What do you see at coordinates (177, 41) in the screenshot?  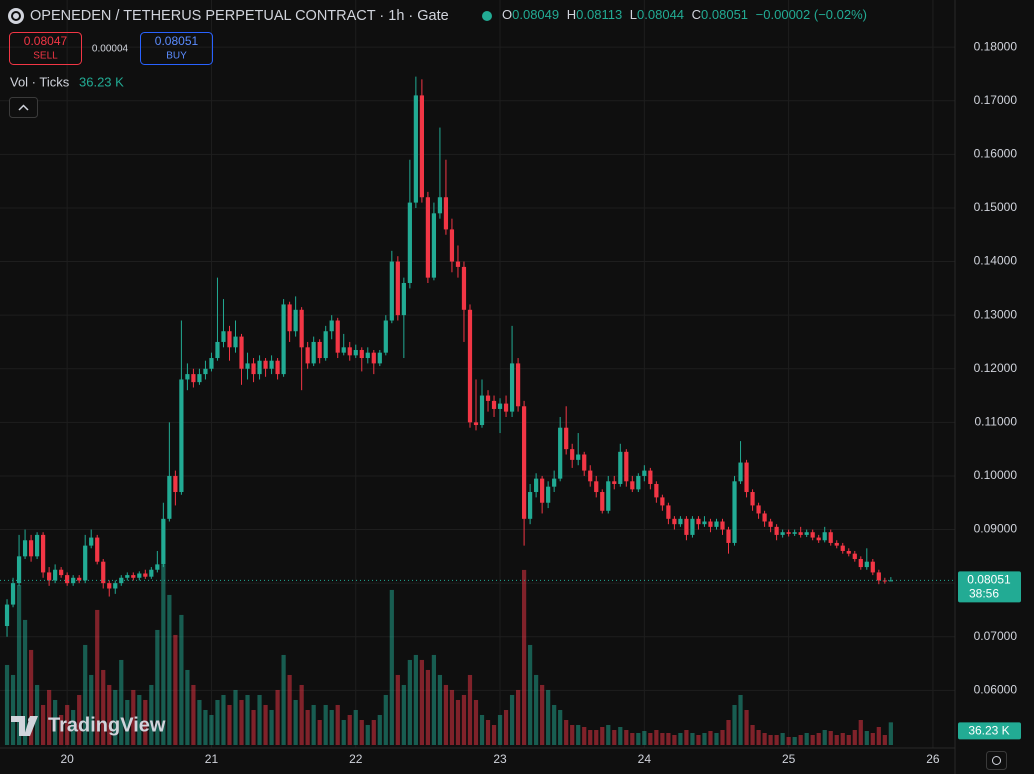 I see `buy-price: 0.08051` at bounding box center [177, 41].